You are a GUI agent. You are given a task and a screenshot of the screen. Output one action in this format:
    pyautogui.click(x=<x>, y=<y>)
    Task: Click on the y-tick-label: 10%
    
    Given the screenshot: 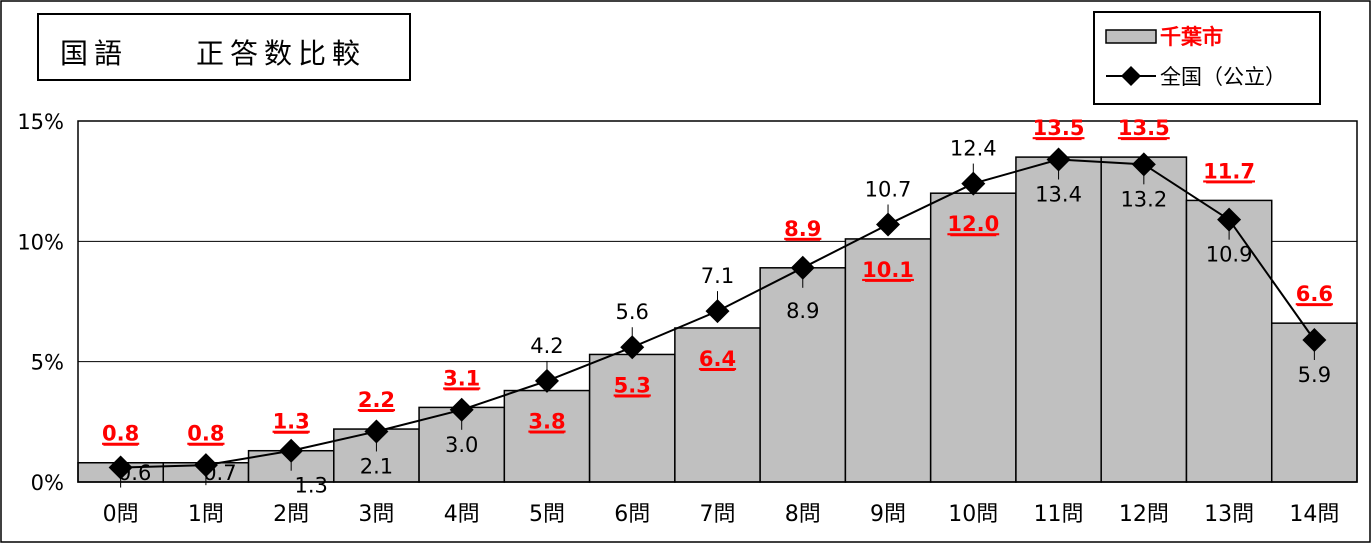 What is the action you would take?
    pyautogui.click(x=40, y=242)
    